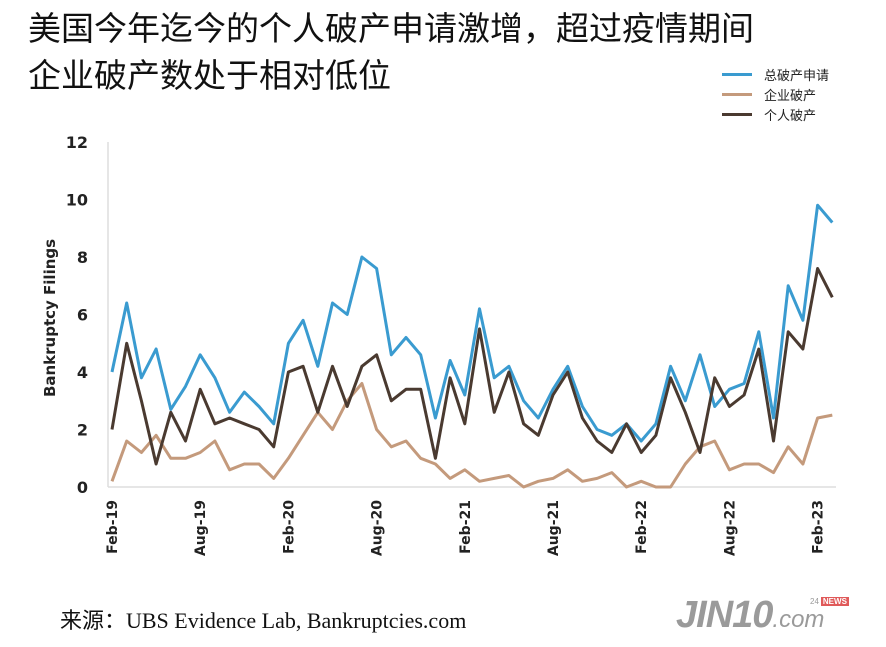 The image size is (886, 647). What do you see at coordinates (798, 619) in the screenshot?
I see `logo-suffix: .com` at bounding box center [798, 619].